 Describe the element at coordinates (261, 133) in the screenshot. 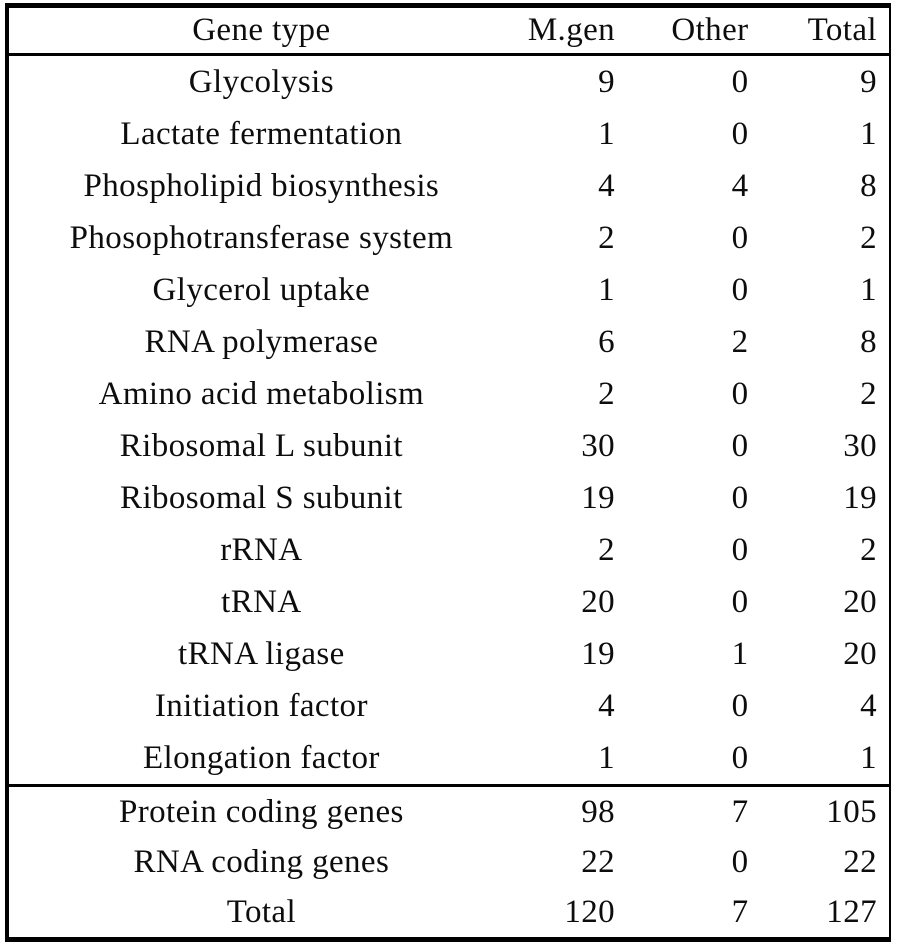

I see `gene-type-cell: Lactate fermentation` at that location.